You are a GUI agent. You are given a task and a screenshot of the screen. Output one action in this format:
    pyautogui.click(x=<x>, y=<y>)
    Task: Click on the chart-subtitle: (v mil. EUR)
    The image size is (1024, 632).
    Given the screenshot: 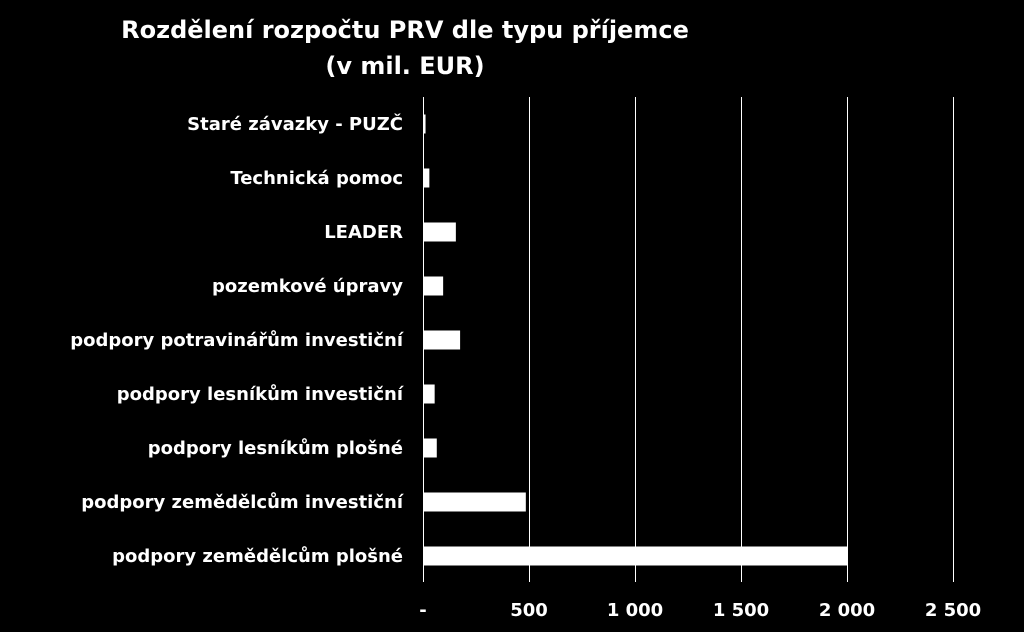 What is the action you would take?
    pyautogui.click(x=404, y=66)
    